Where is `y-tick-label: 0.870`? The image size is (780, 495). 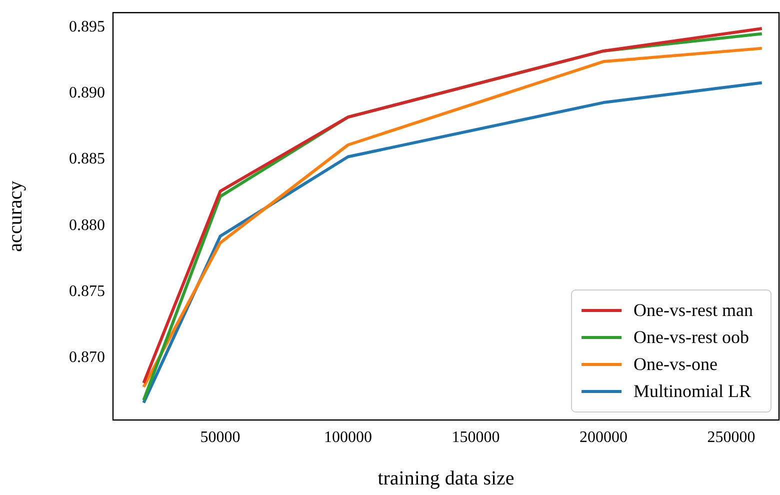 y-tick-label: 0.870 is located at coordinates (87, 357).